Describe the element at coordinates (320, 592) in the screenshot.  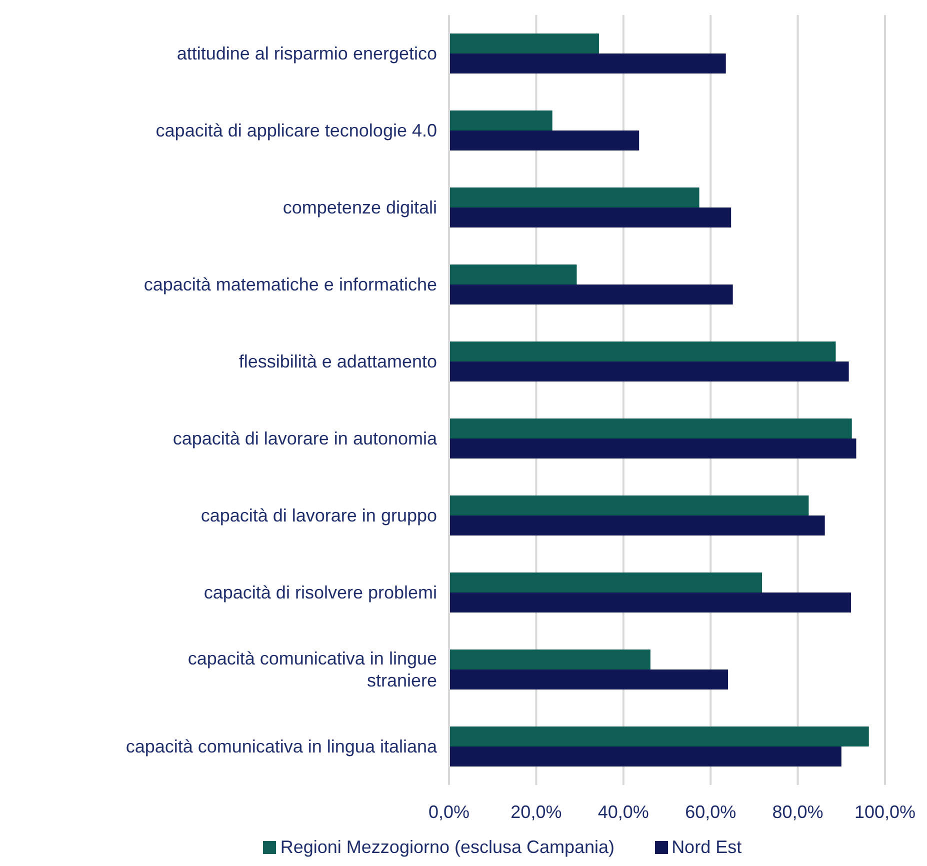
I see `y-tick-label: capacità di risolvere problemi` at that location.